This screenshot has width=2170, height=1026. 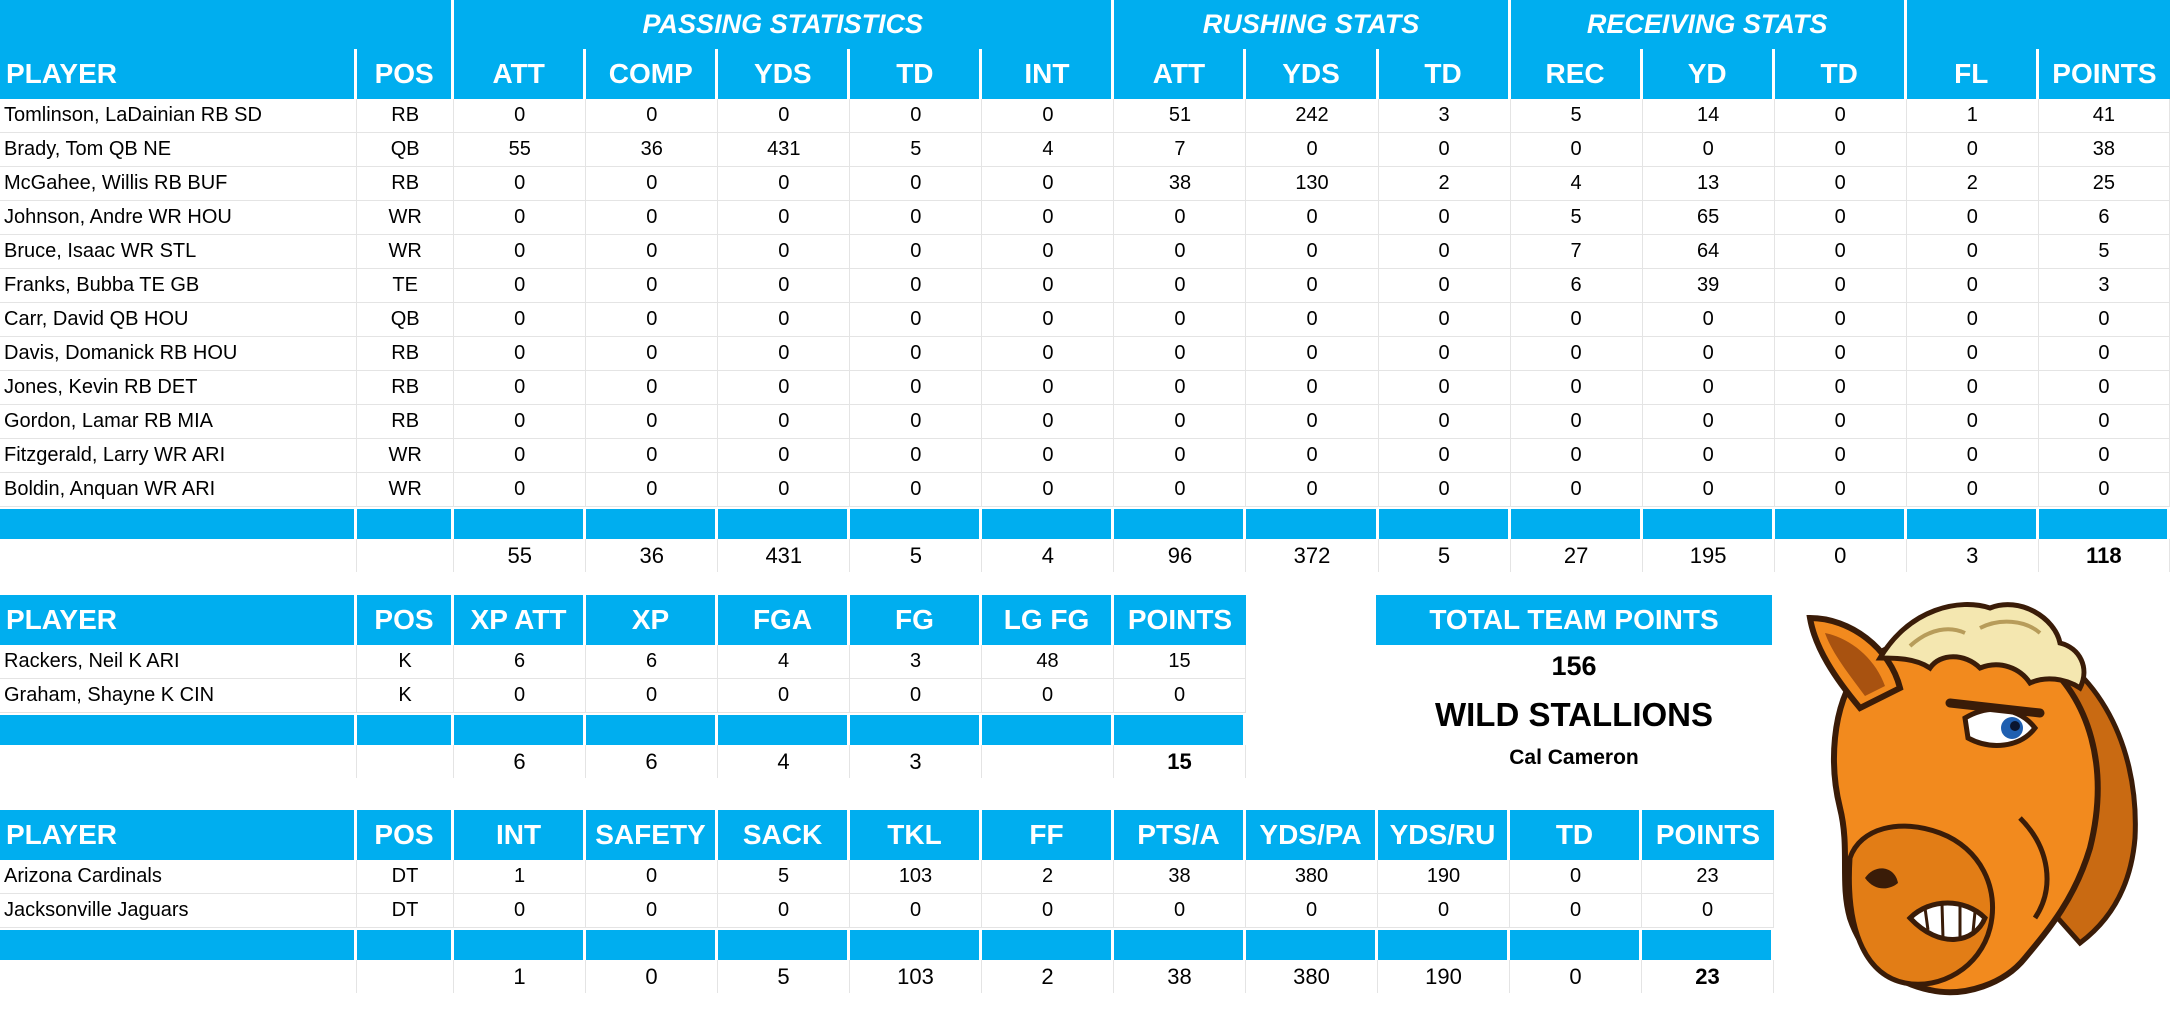 What do you see at coordinates (784, 555) in the screenshot?
I see `total-cell: 431` at bounding box center [784, 555].